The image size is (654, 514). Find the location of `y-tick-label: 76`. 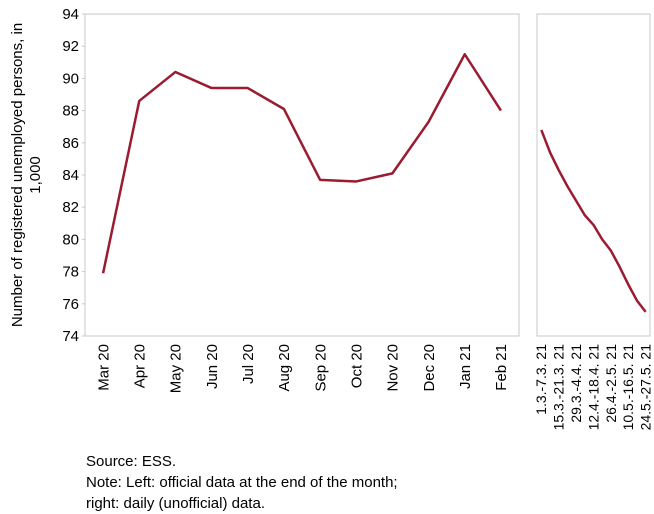

y-tick-label: 76 is located at coordinates (70, 304).